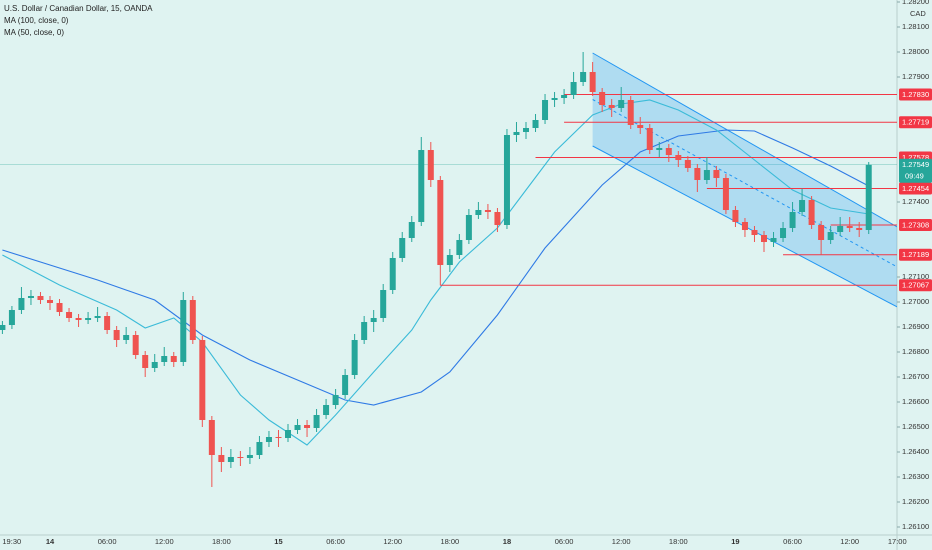 The width and height of the screenshot is (932, 550). Describe the element at coordinates (914, 176) in the screenshot. I see `countdown-label: 09:49` at that location.